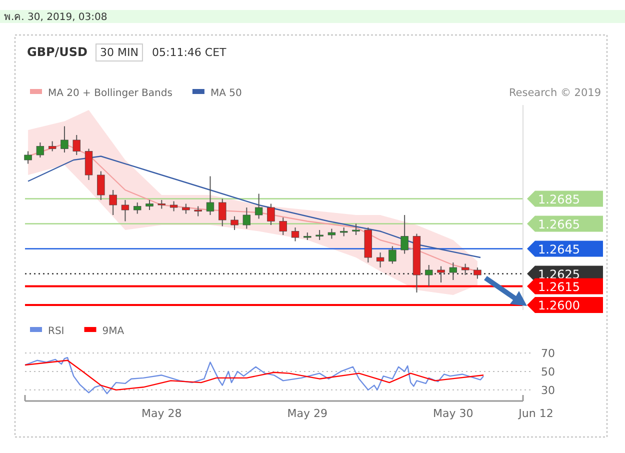 This screenshot has height=453, width=625. I want to click on text: 30 MIN, so click(119, 52).